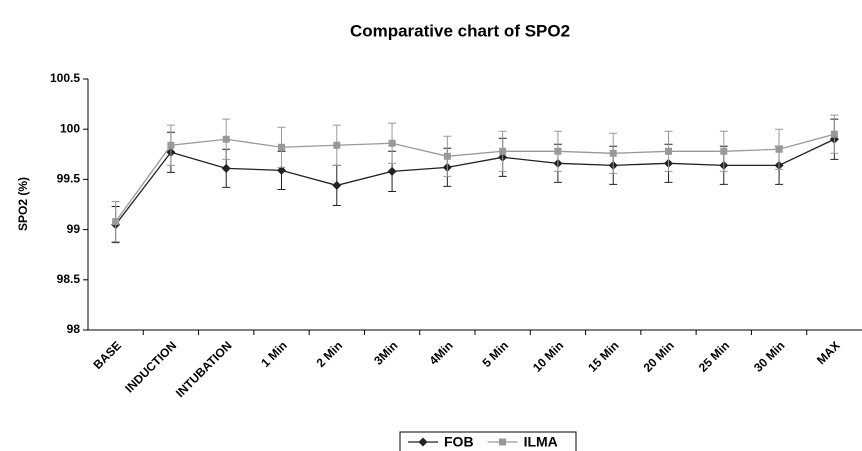 This screenshot has height=451, width=862. I want to click on x-tick-label: INTUBATION, so click(204, 369).